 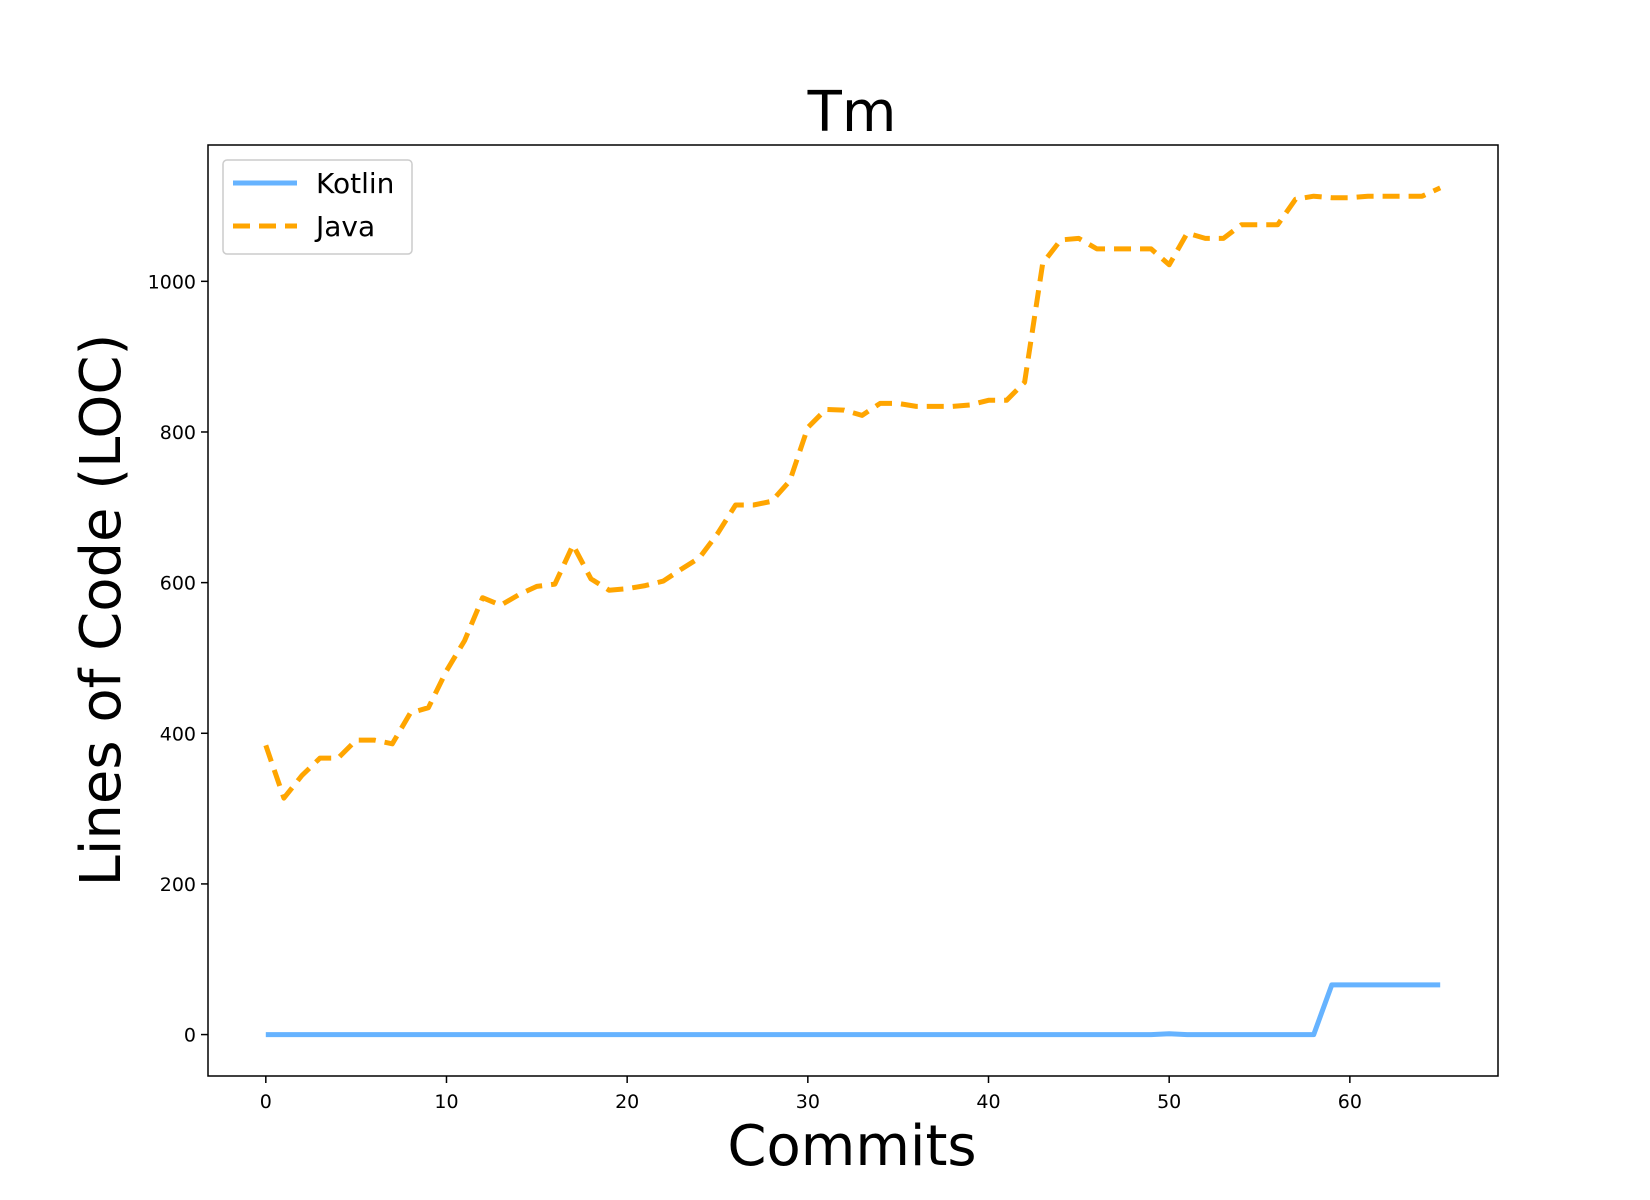 What do you see at coordinates (317, 207) in the screenshot?
I see `legend: Kotlin Java` at bounding box center [317, 207].